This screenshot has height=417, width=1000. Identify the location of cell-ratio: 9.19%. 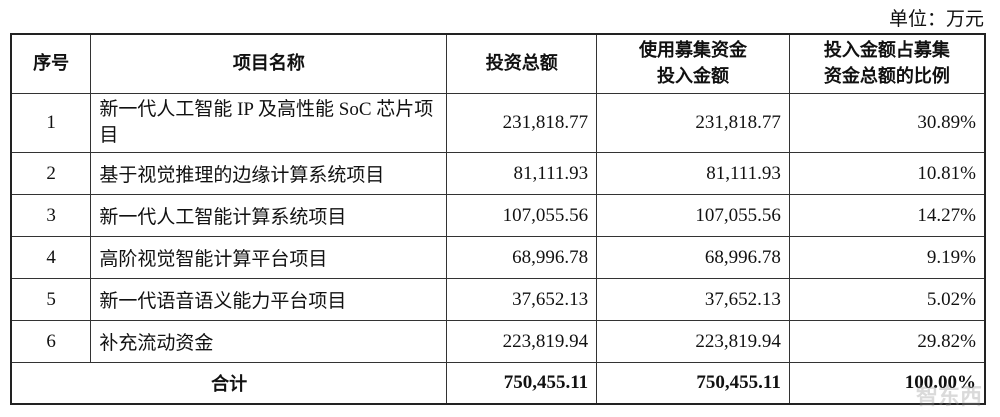
(887, 257).